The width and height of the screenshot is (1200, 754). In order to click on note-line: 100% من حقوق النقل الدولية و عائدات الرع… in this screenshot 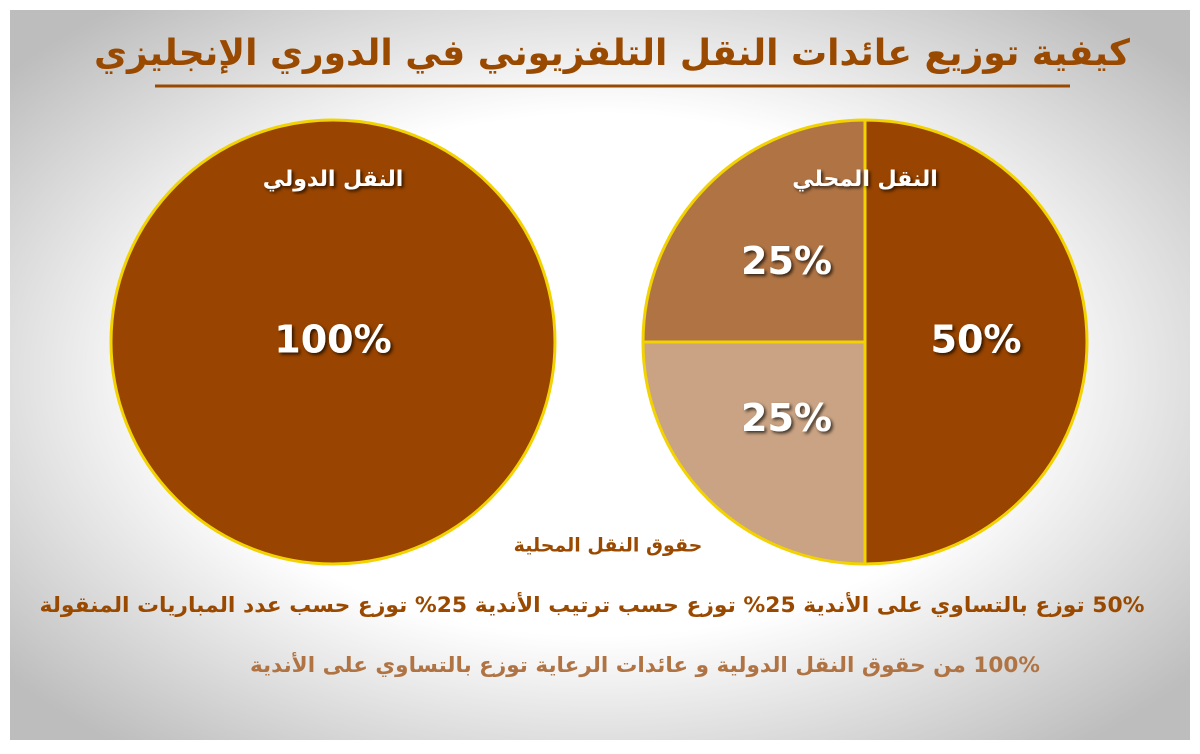, I will do `click(645, 664)`.